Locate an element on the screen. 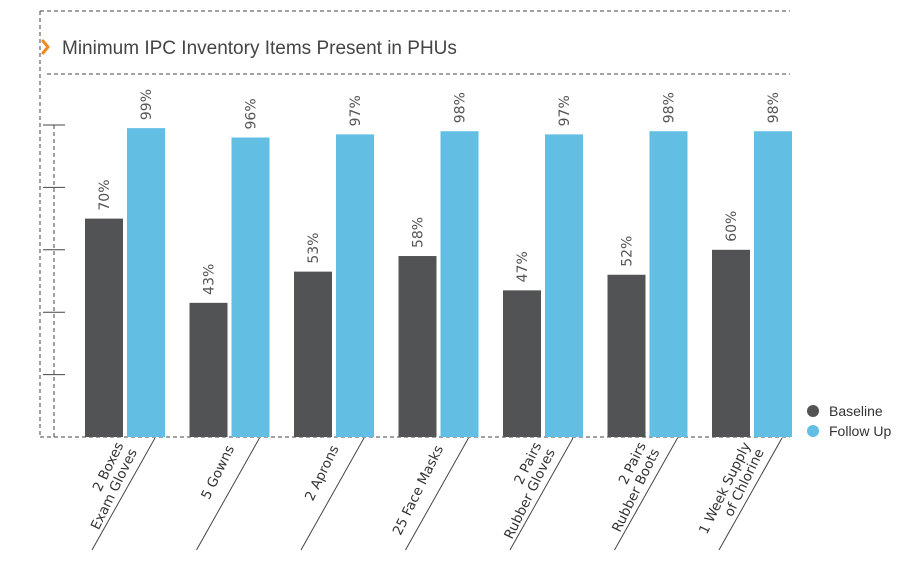 The height and width of the screenshot is (564, 906). category-label-2: 2 Aprons is located at coordinates (322, 473).